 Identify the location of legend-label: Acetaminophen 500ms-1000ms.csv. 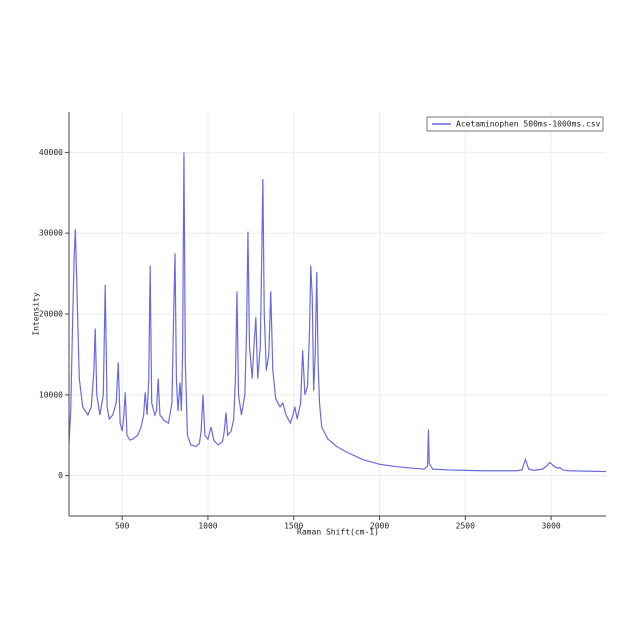
(528, 124).